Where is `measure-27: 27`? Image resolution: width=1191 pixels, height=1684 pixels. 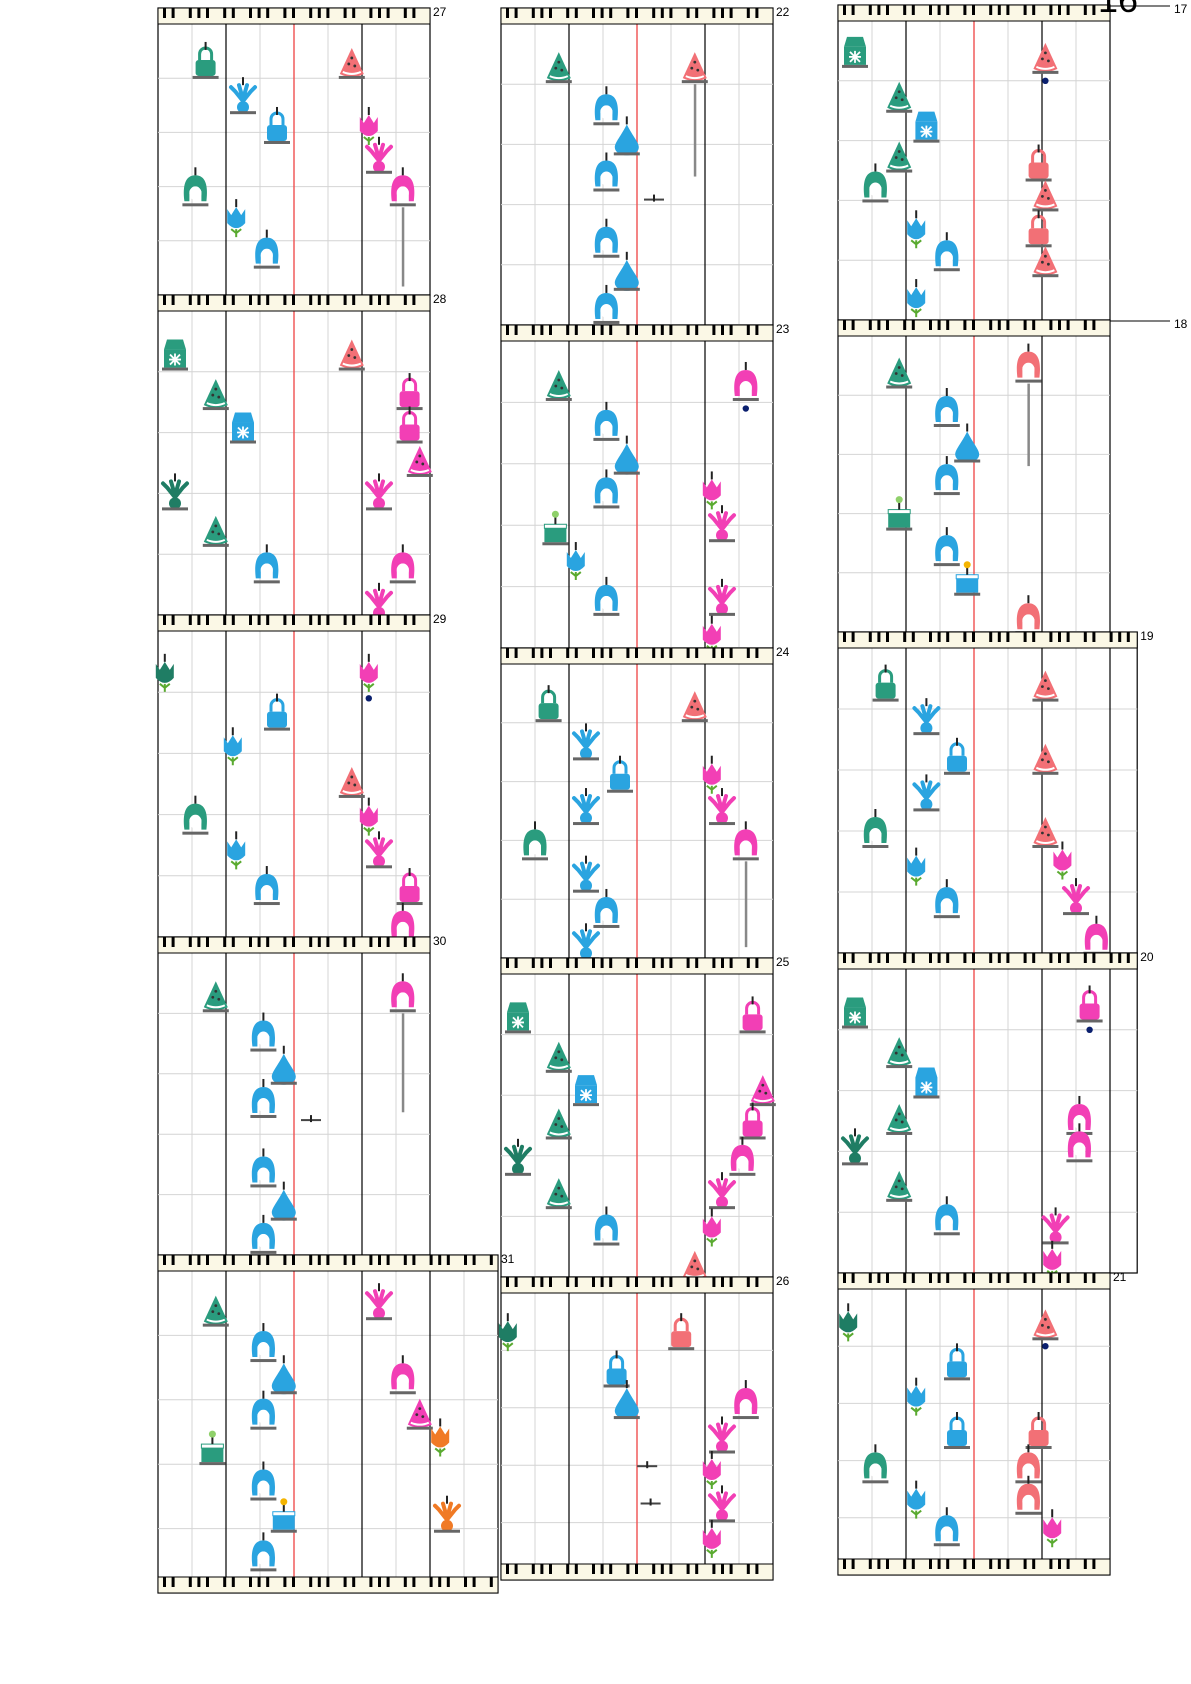 measure-27: 27 is located at coordinates (302, 150).